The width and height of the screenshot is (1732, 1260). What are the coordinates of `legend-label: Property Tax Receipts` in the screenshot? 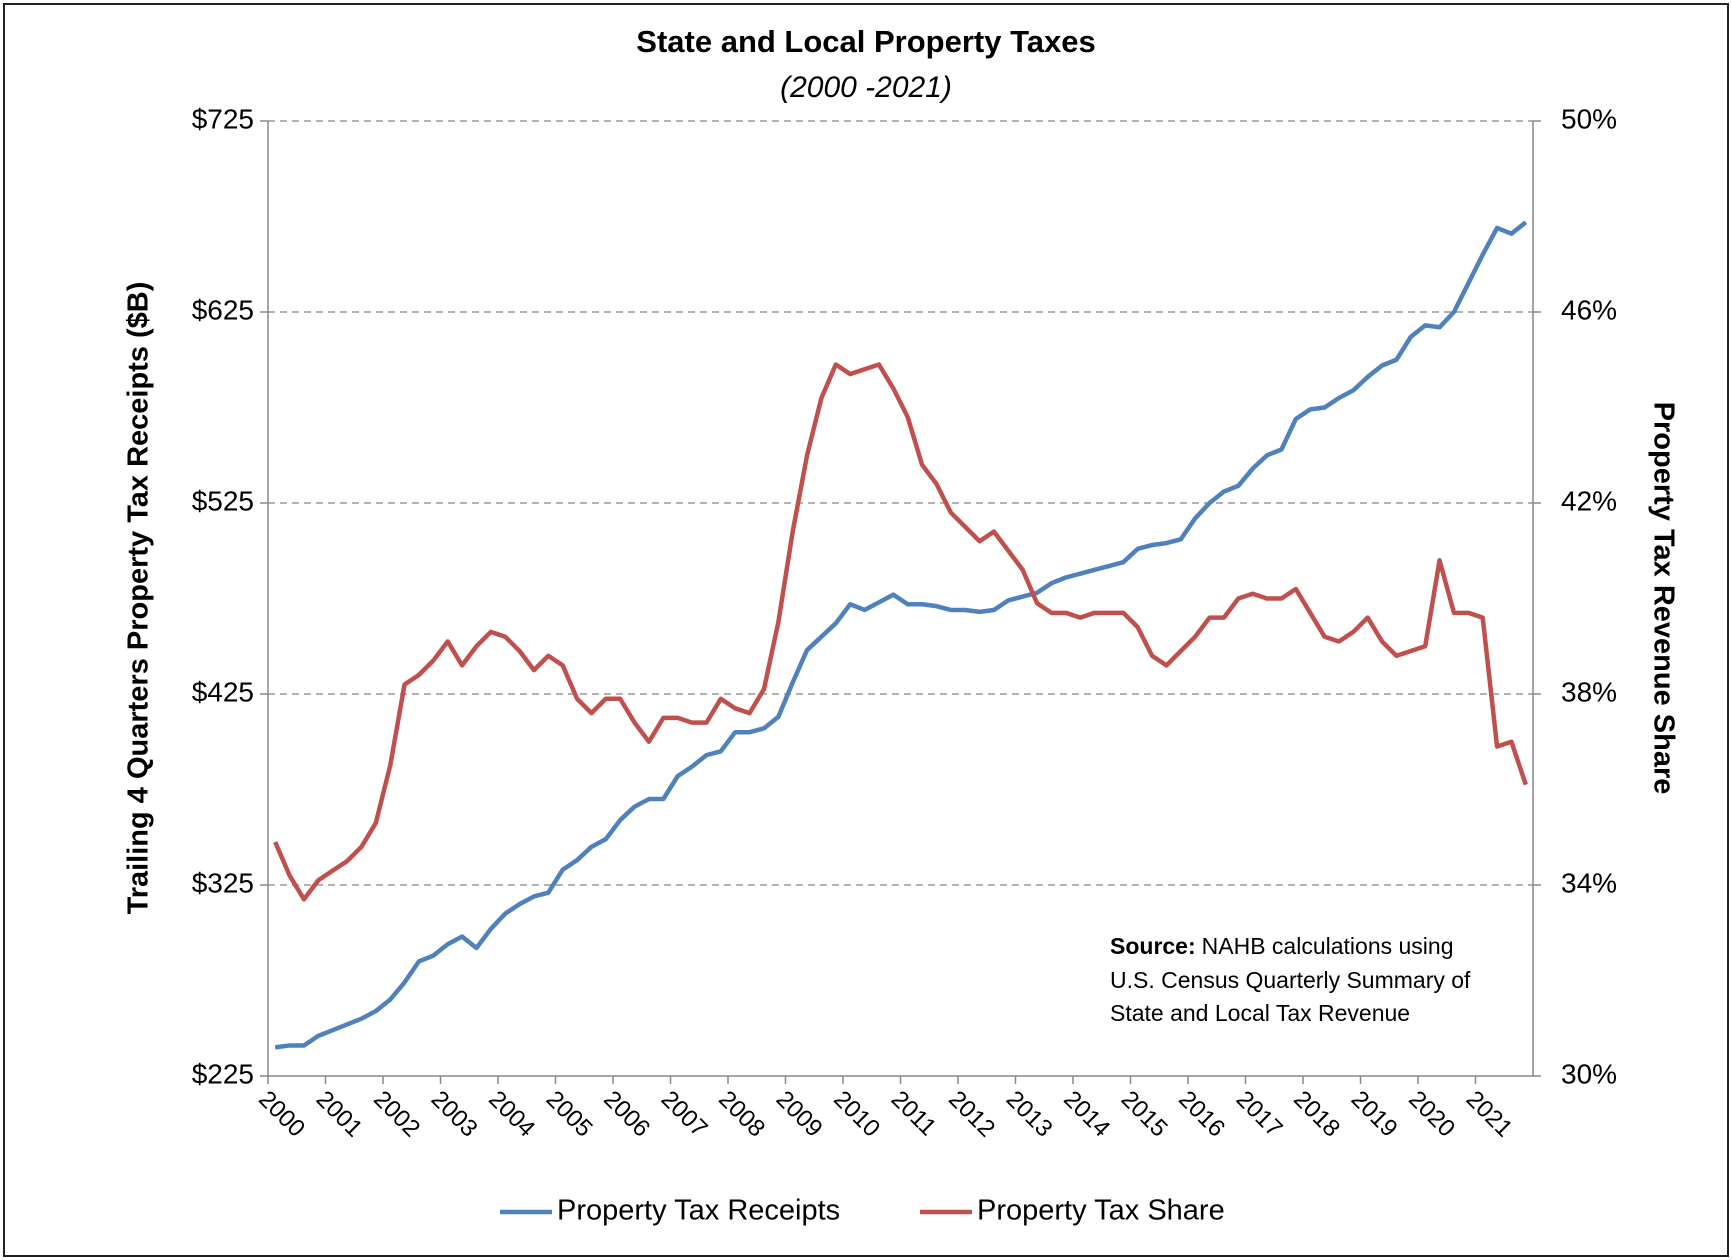 It's located at (698, 1211).